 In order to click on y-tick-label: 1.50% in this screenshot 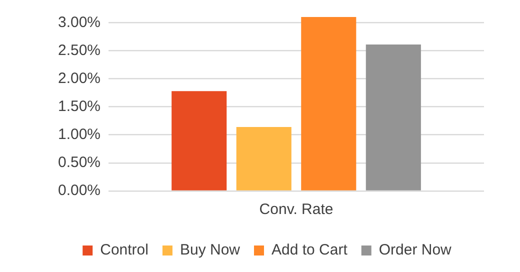, I will do `click(79, 106)`.